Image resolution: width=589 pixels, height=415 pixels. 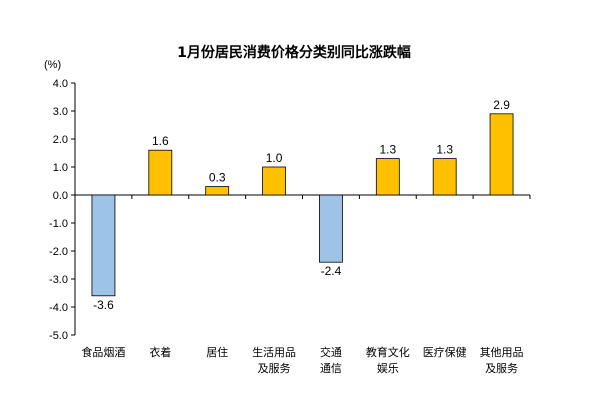 What do you see at coordinates (58, 280) in the screenshot?
I see `y-tick-label: -3.0` at bounding box center [58, 280].